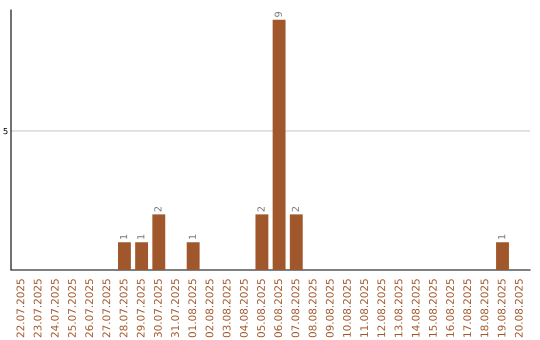 Image resolution: width=540 pixels, height=340 pixels. Describe the element at coordinates (312, 308) in the screenshot. I see `x-tick-label: 08.08.2025` at that location.